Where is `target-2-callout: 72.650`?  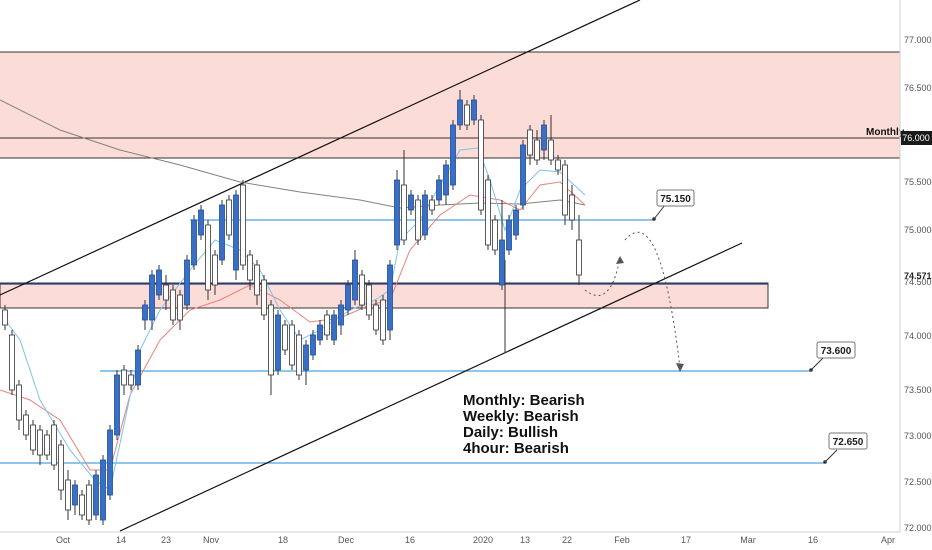
target-2-callout: 72.650 is located at coordinates (845, 448).